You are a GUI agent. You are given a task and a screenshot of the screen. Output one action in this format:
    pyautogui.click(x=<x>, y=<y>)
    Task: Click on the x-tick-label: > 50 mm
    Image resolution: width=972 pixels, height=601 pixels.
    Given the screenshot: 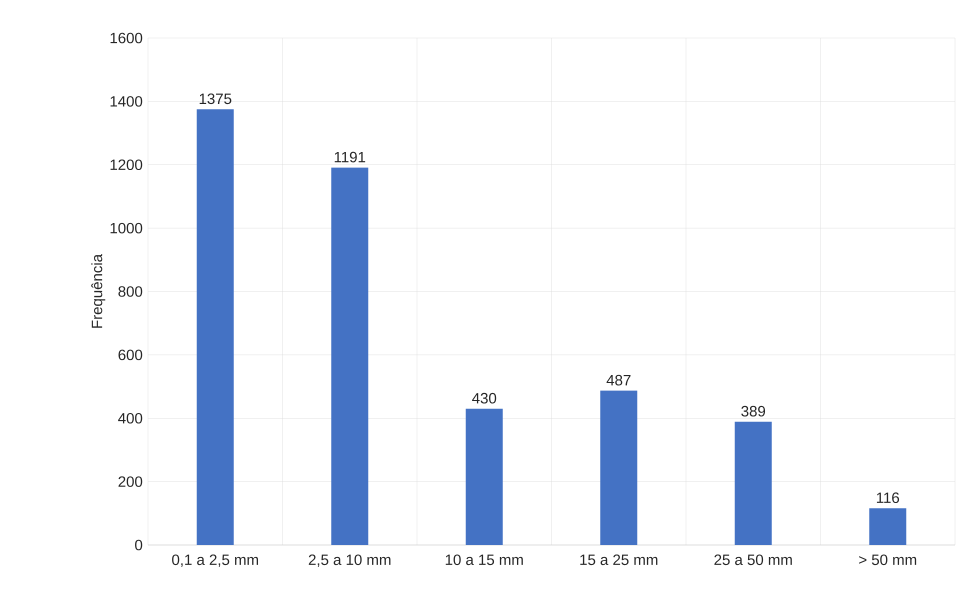 What is the action you would take?
    pyautogui.click(x=887, y=560)
    